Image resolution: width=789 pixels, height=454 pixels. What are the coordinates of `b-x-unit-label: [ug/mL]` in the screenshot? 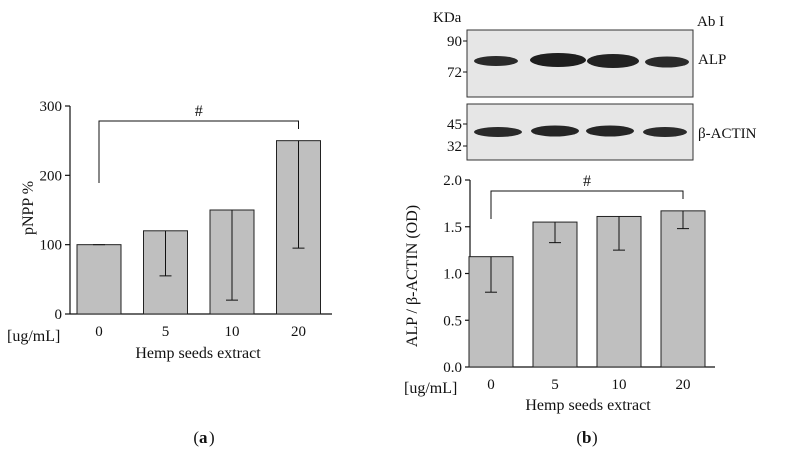 It's located at (430, 388).